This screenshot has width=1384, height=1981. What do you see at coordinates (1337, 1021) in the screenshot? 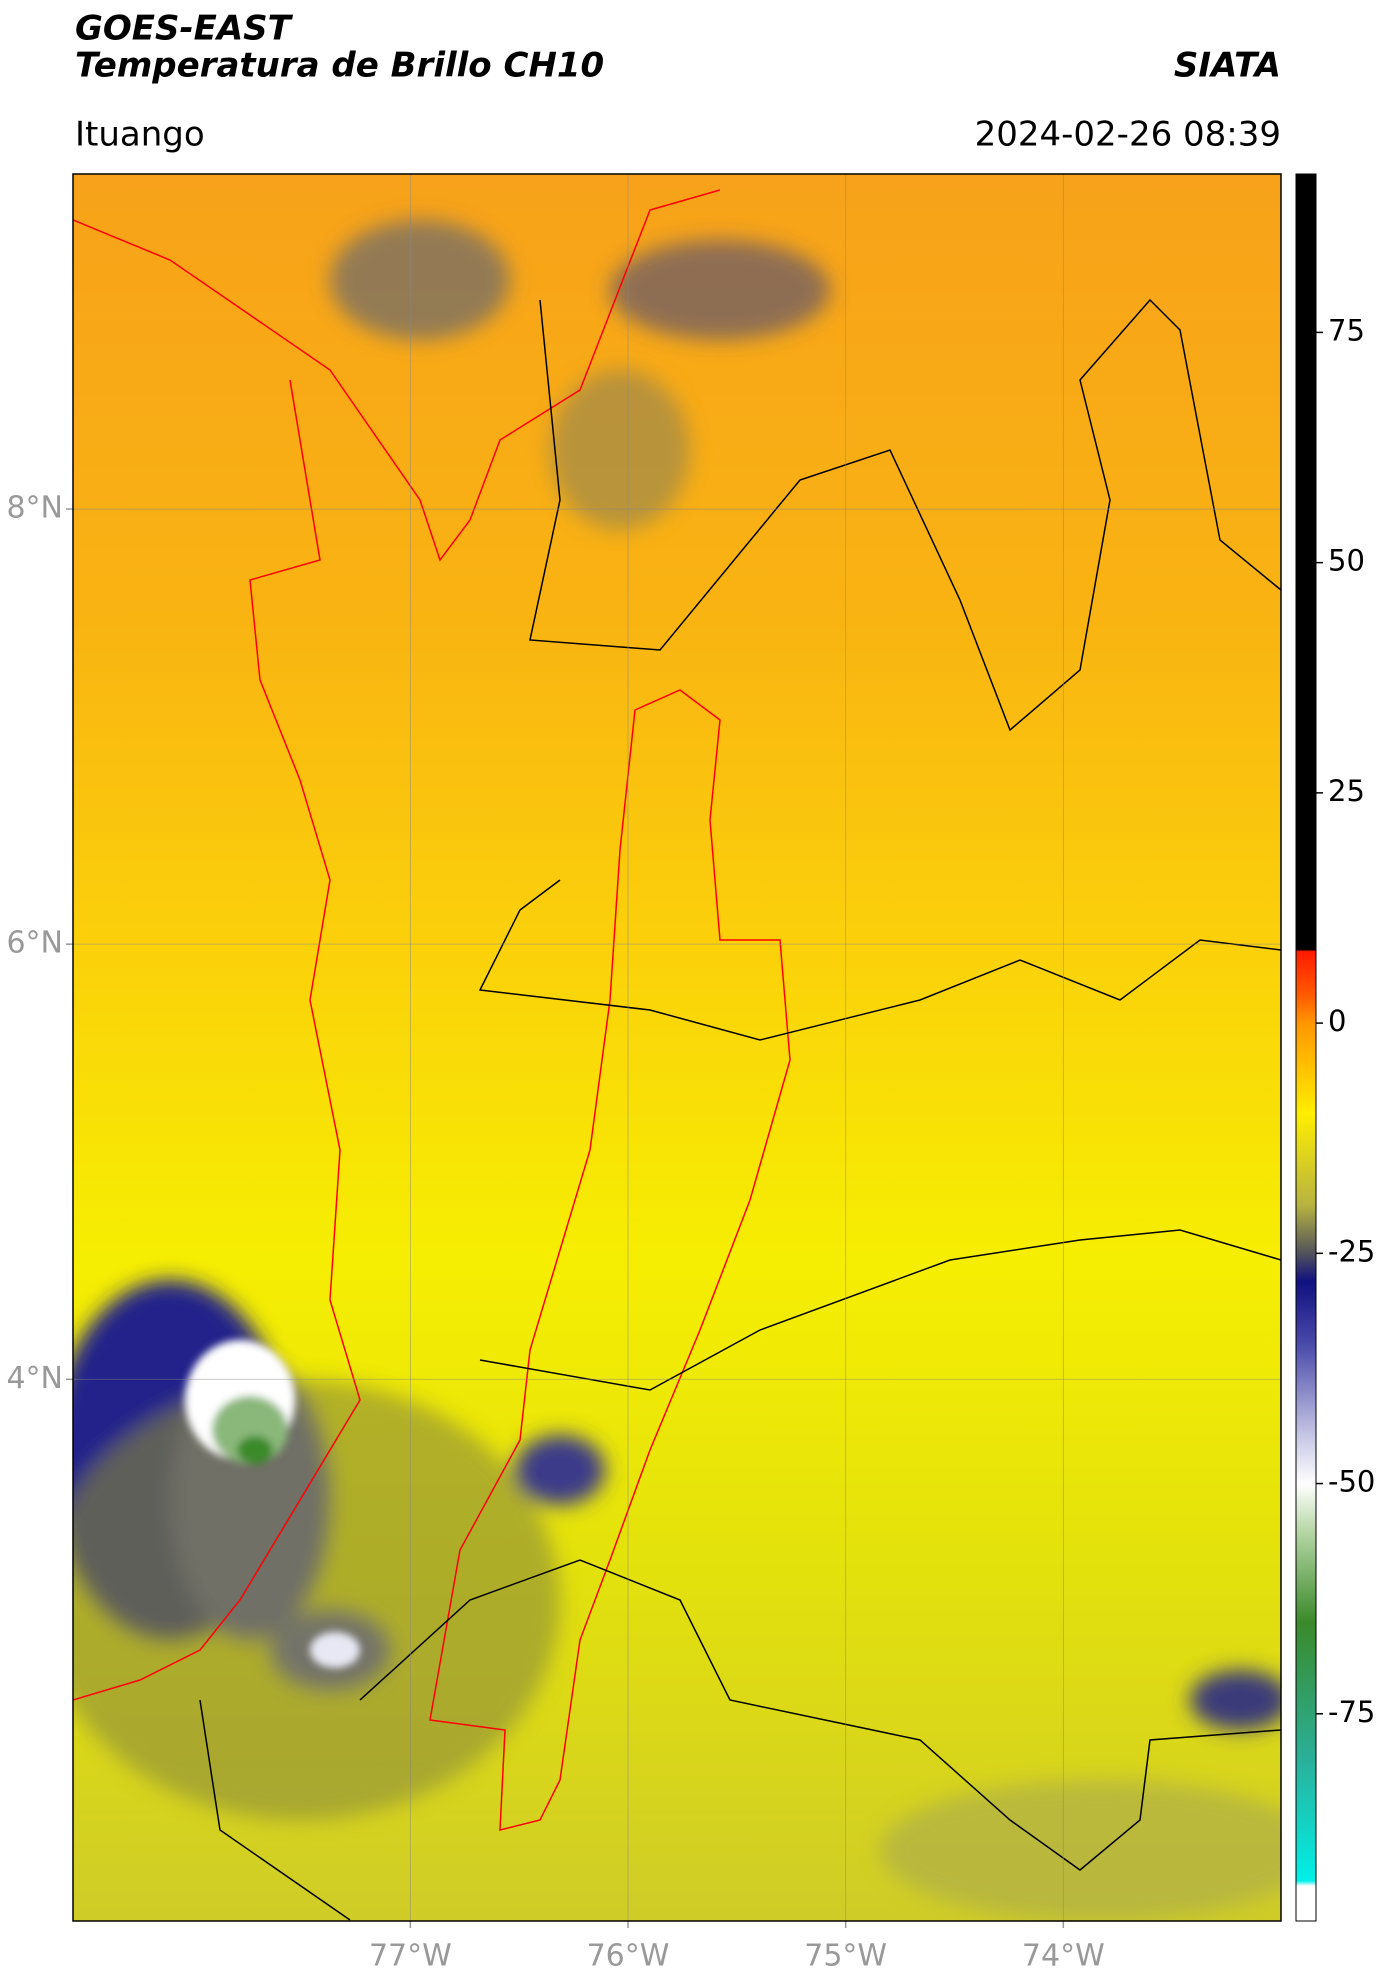
I see `colorbar-tick-label: 0` at bounding box center [1337, 1021].